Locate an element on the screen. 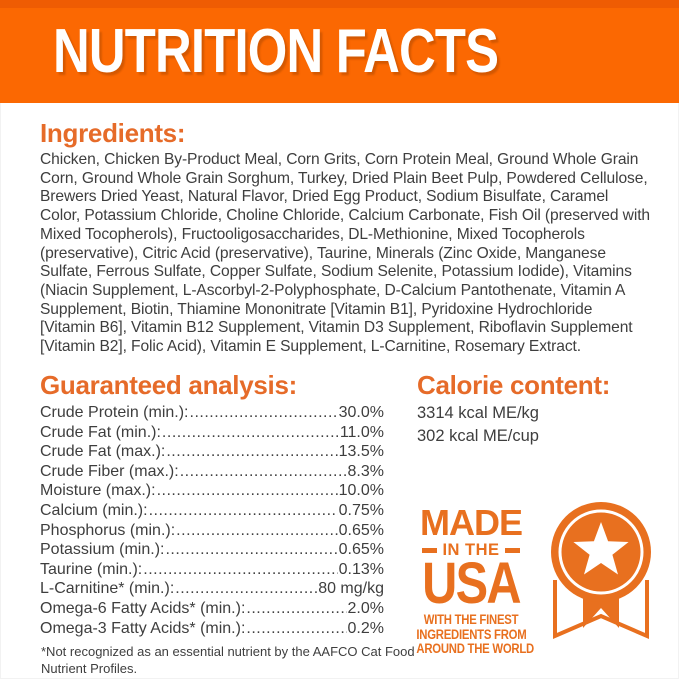  analysis-value: 2.0% is located at coordinates (365, 608).